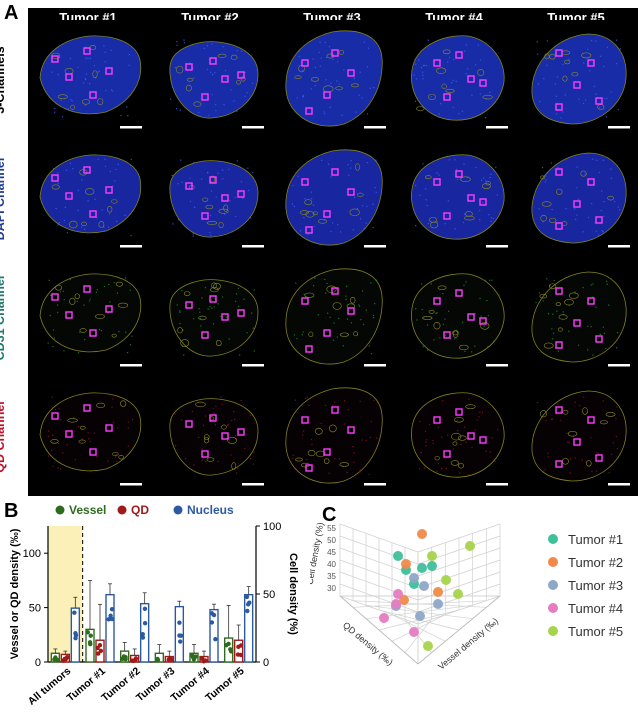  I want to click on panel-letter-b: B, so click(11, 511).